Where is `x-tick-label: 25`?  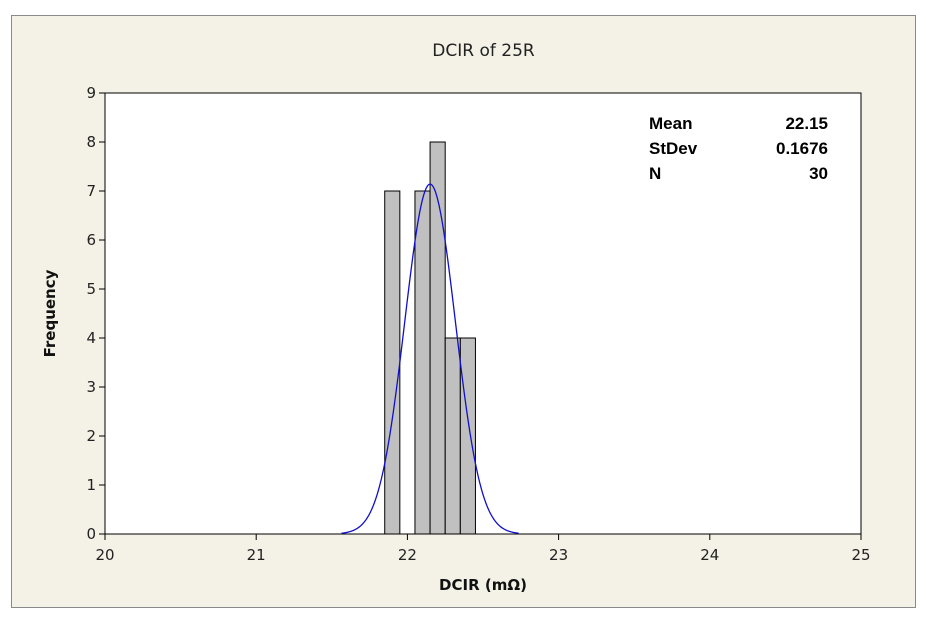
x-tick-label: 25 is located at coordinates (860, 555).